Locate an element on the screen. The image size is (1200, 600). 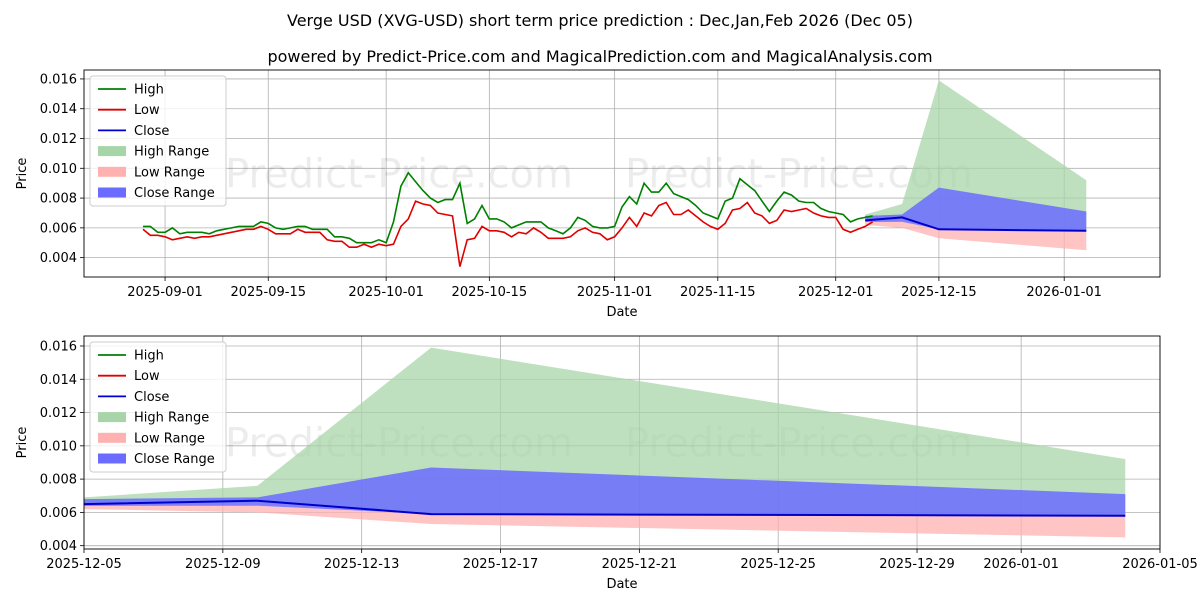
x-tick-label: 2025-12-01 is located at coordinates (836, 292).